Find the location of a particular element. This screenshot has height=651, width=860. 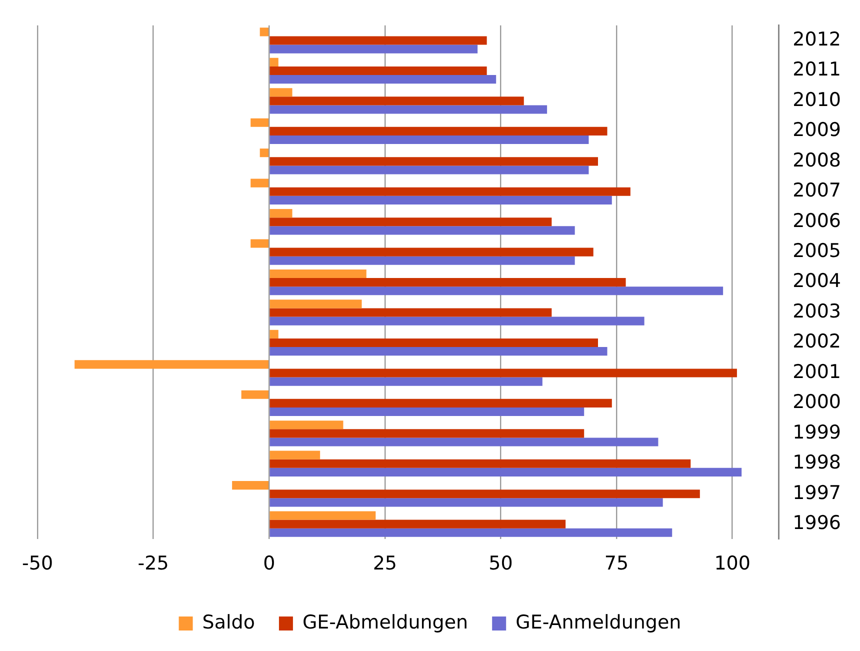

x-tick-label: 75 is located at coordinates (616, 563).